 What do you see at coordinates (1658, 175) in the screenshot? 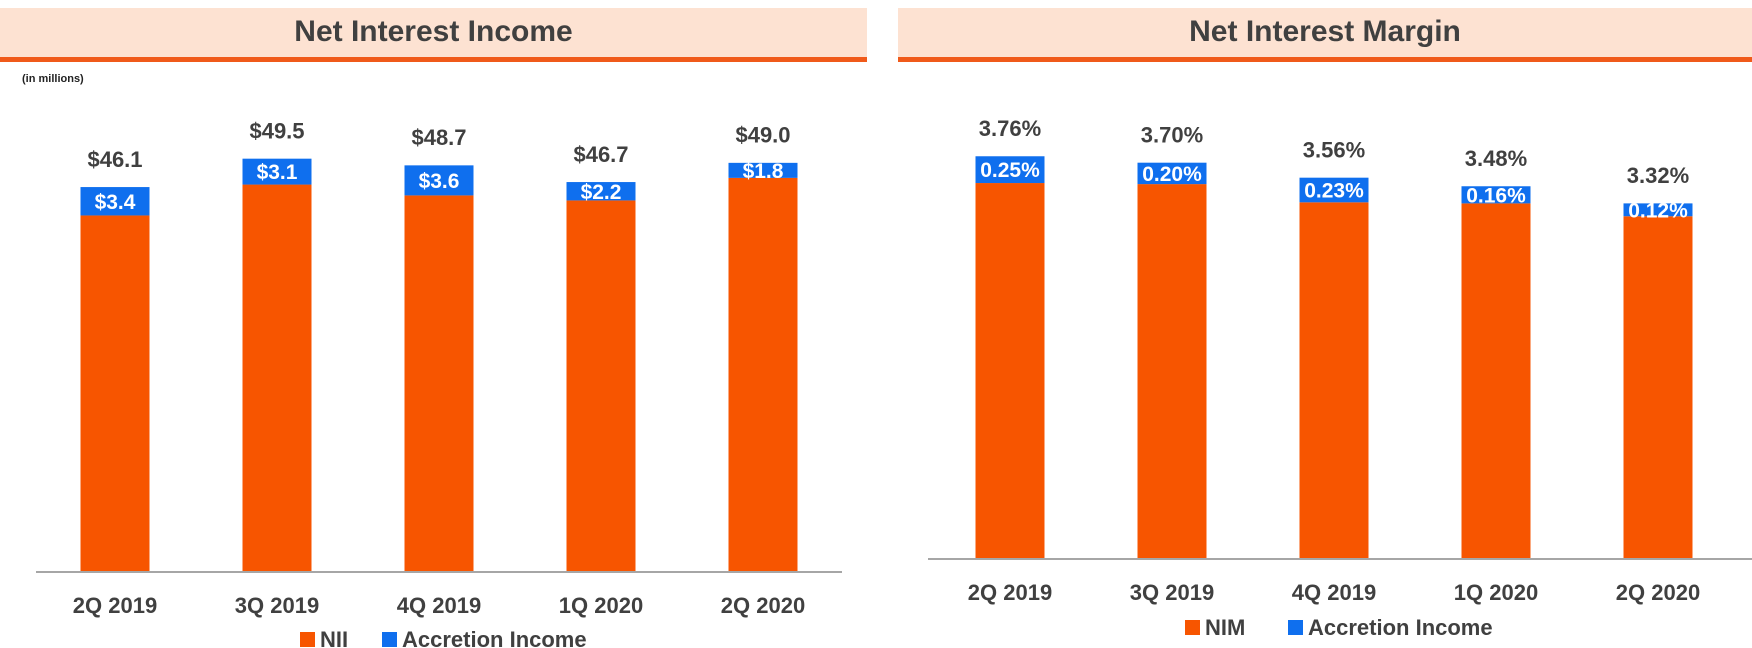
I see `total-label: 3.32%` at bounding box center [1658, 175].